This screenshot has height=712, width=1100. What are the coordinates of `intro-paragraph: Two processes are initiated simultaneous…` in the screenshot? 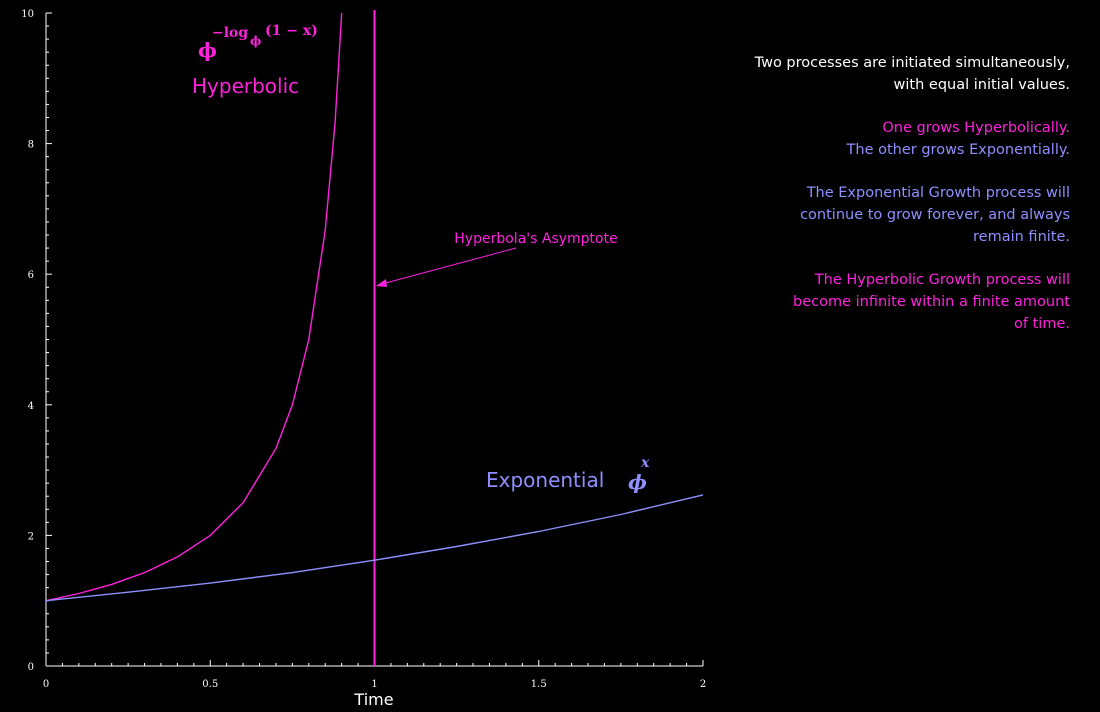 It's located at (890, 74).